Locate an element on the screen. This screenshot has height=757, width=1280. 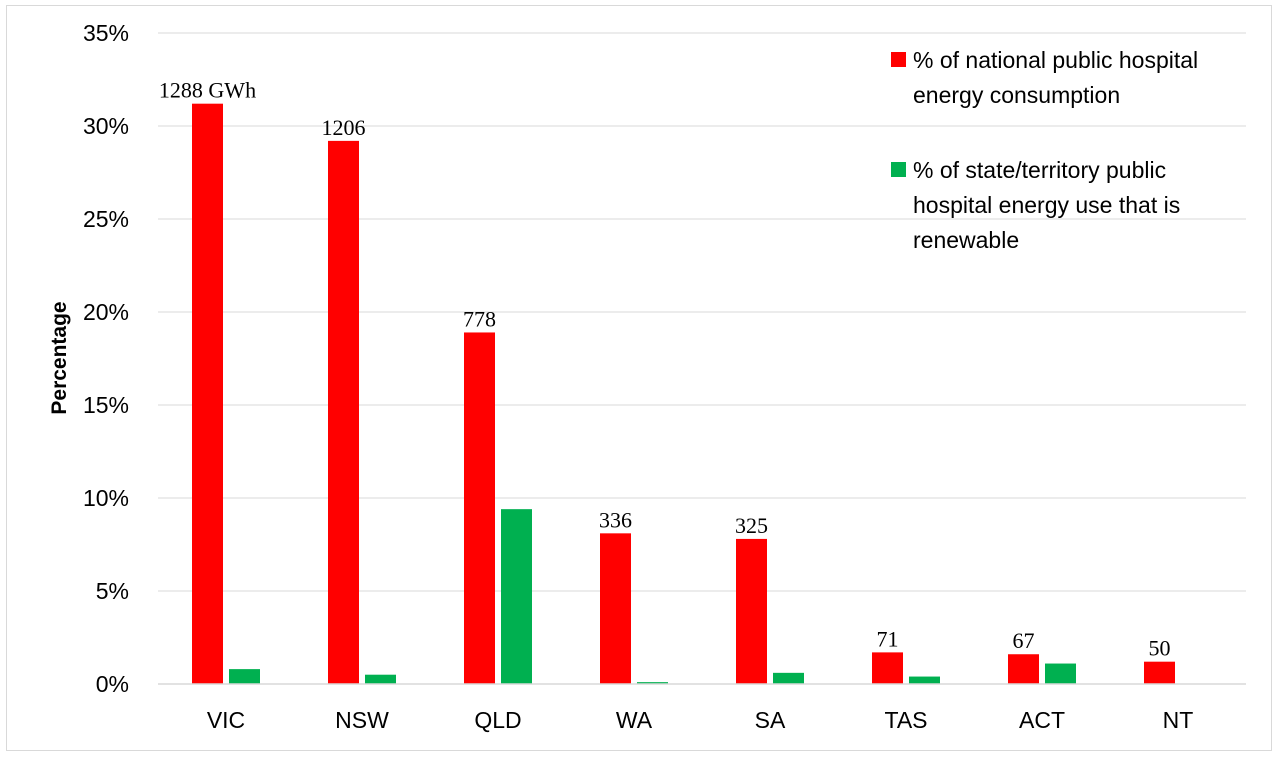
data-label: 336 is located at coordinates (615, 519).